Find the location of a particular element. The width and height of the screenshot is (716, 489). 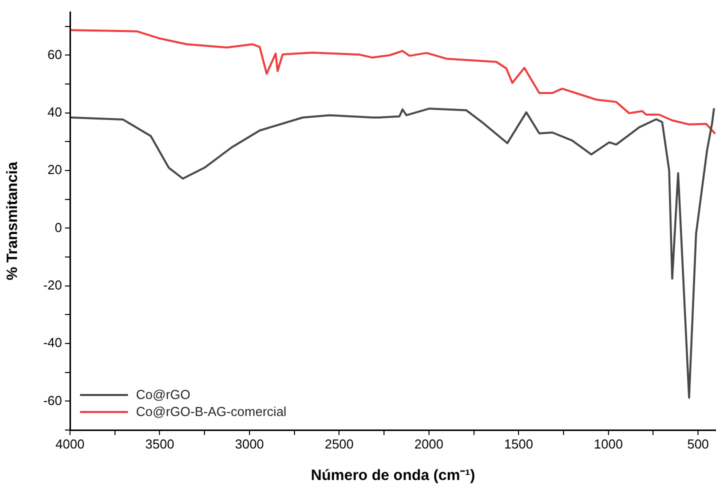

y-tick-label: 20 is located at coordinates (55, 170).